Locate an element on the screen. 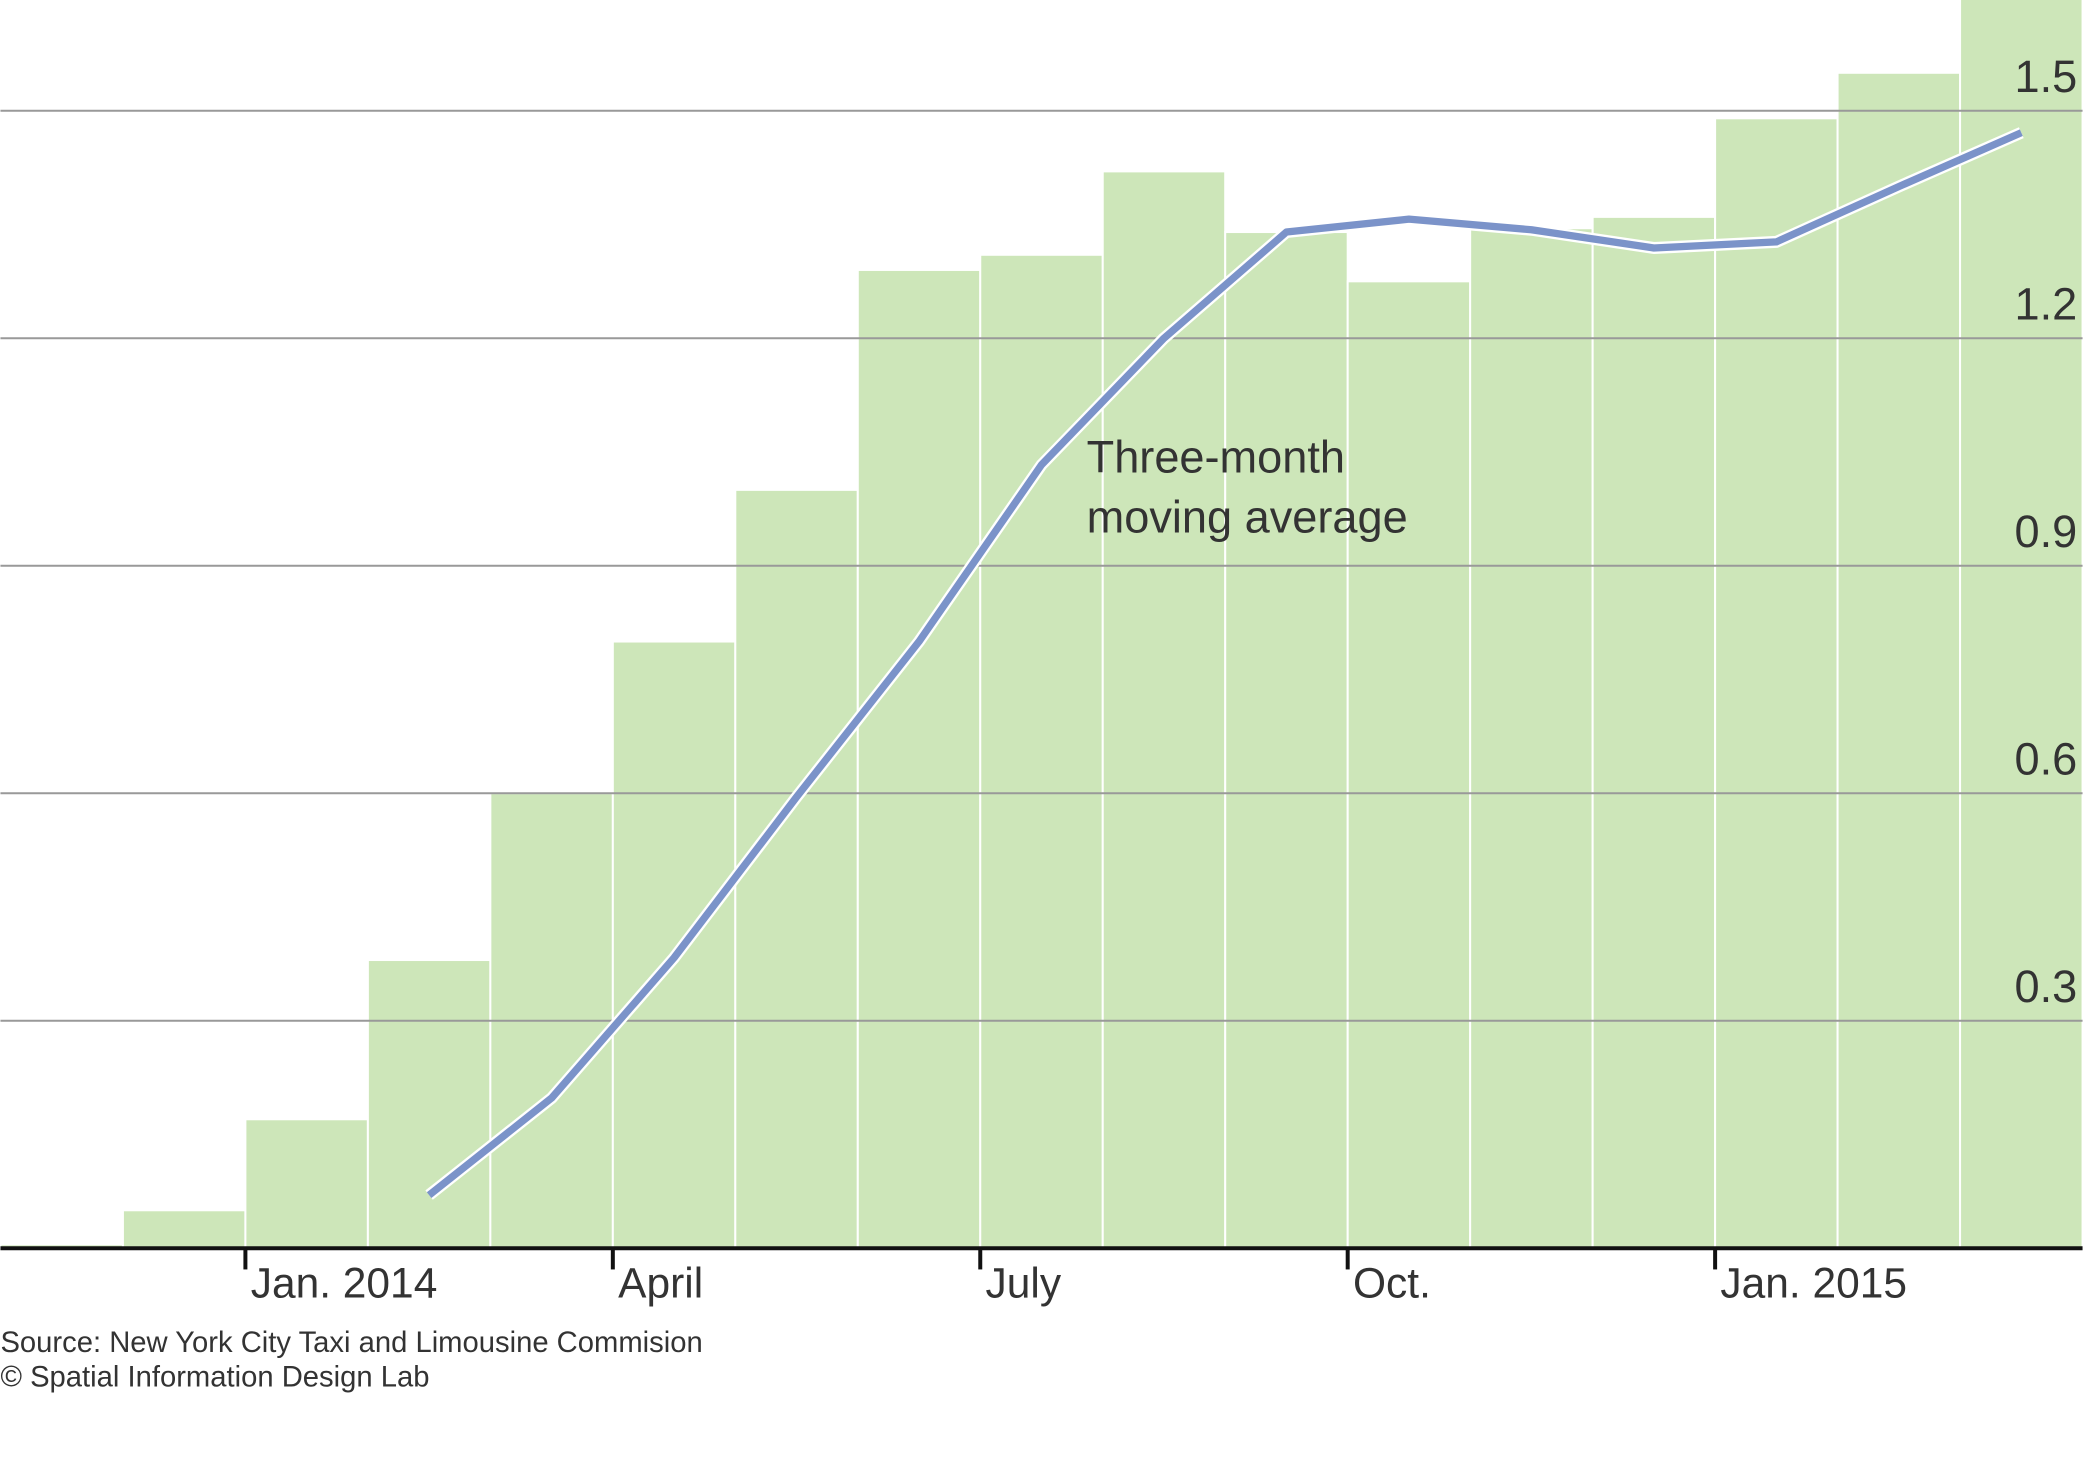  y-tick-label: 0.6 is located at coordinates (2046, 759).